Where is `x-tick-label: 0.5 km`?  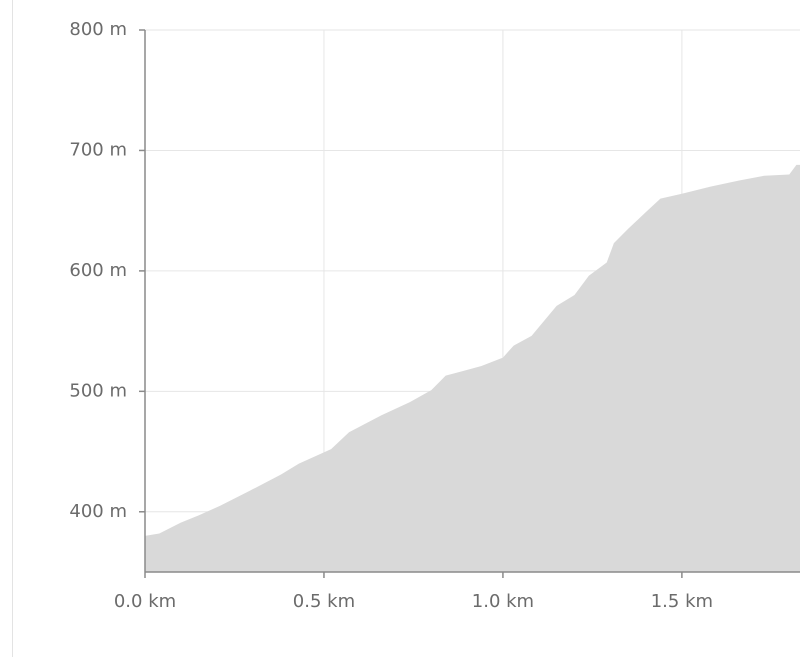
x-tick-label: 0.5 km is located at coordinates (324, 601).